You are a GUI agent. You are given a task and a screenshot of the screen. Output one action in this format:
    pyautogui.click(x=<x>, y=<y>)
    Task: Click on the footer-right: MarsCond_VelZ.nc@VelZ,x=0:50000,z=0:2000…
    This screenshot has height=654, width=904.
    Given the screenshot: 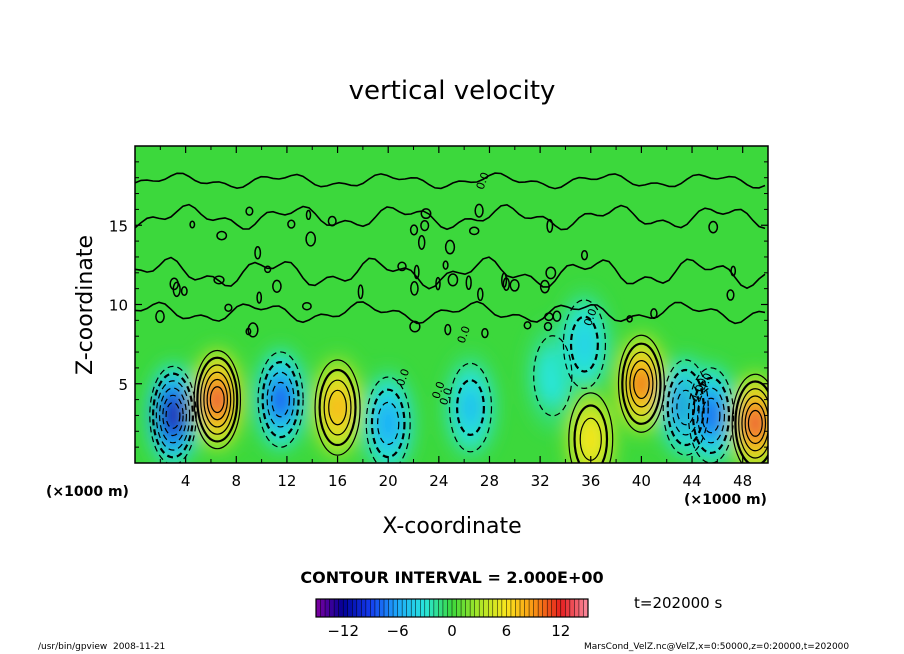 What is the action you would take?
    pyautogui.click(x=717, y=647)
    